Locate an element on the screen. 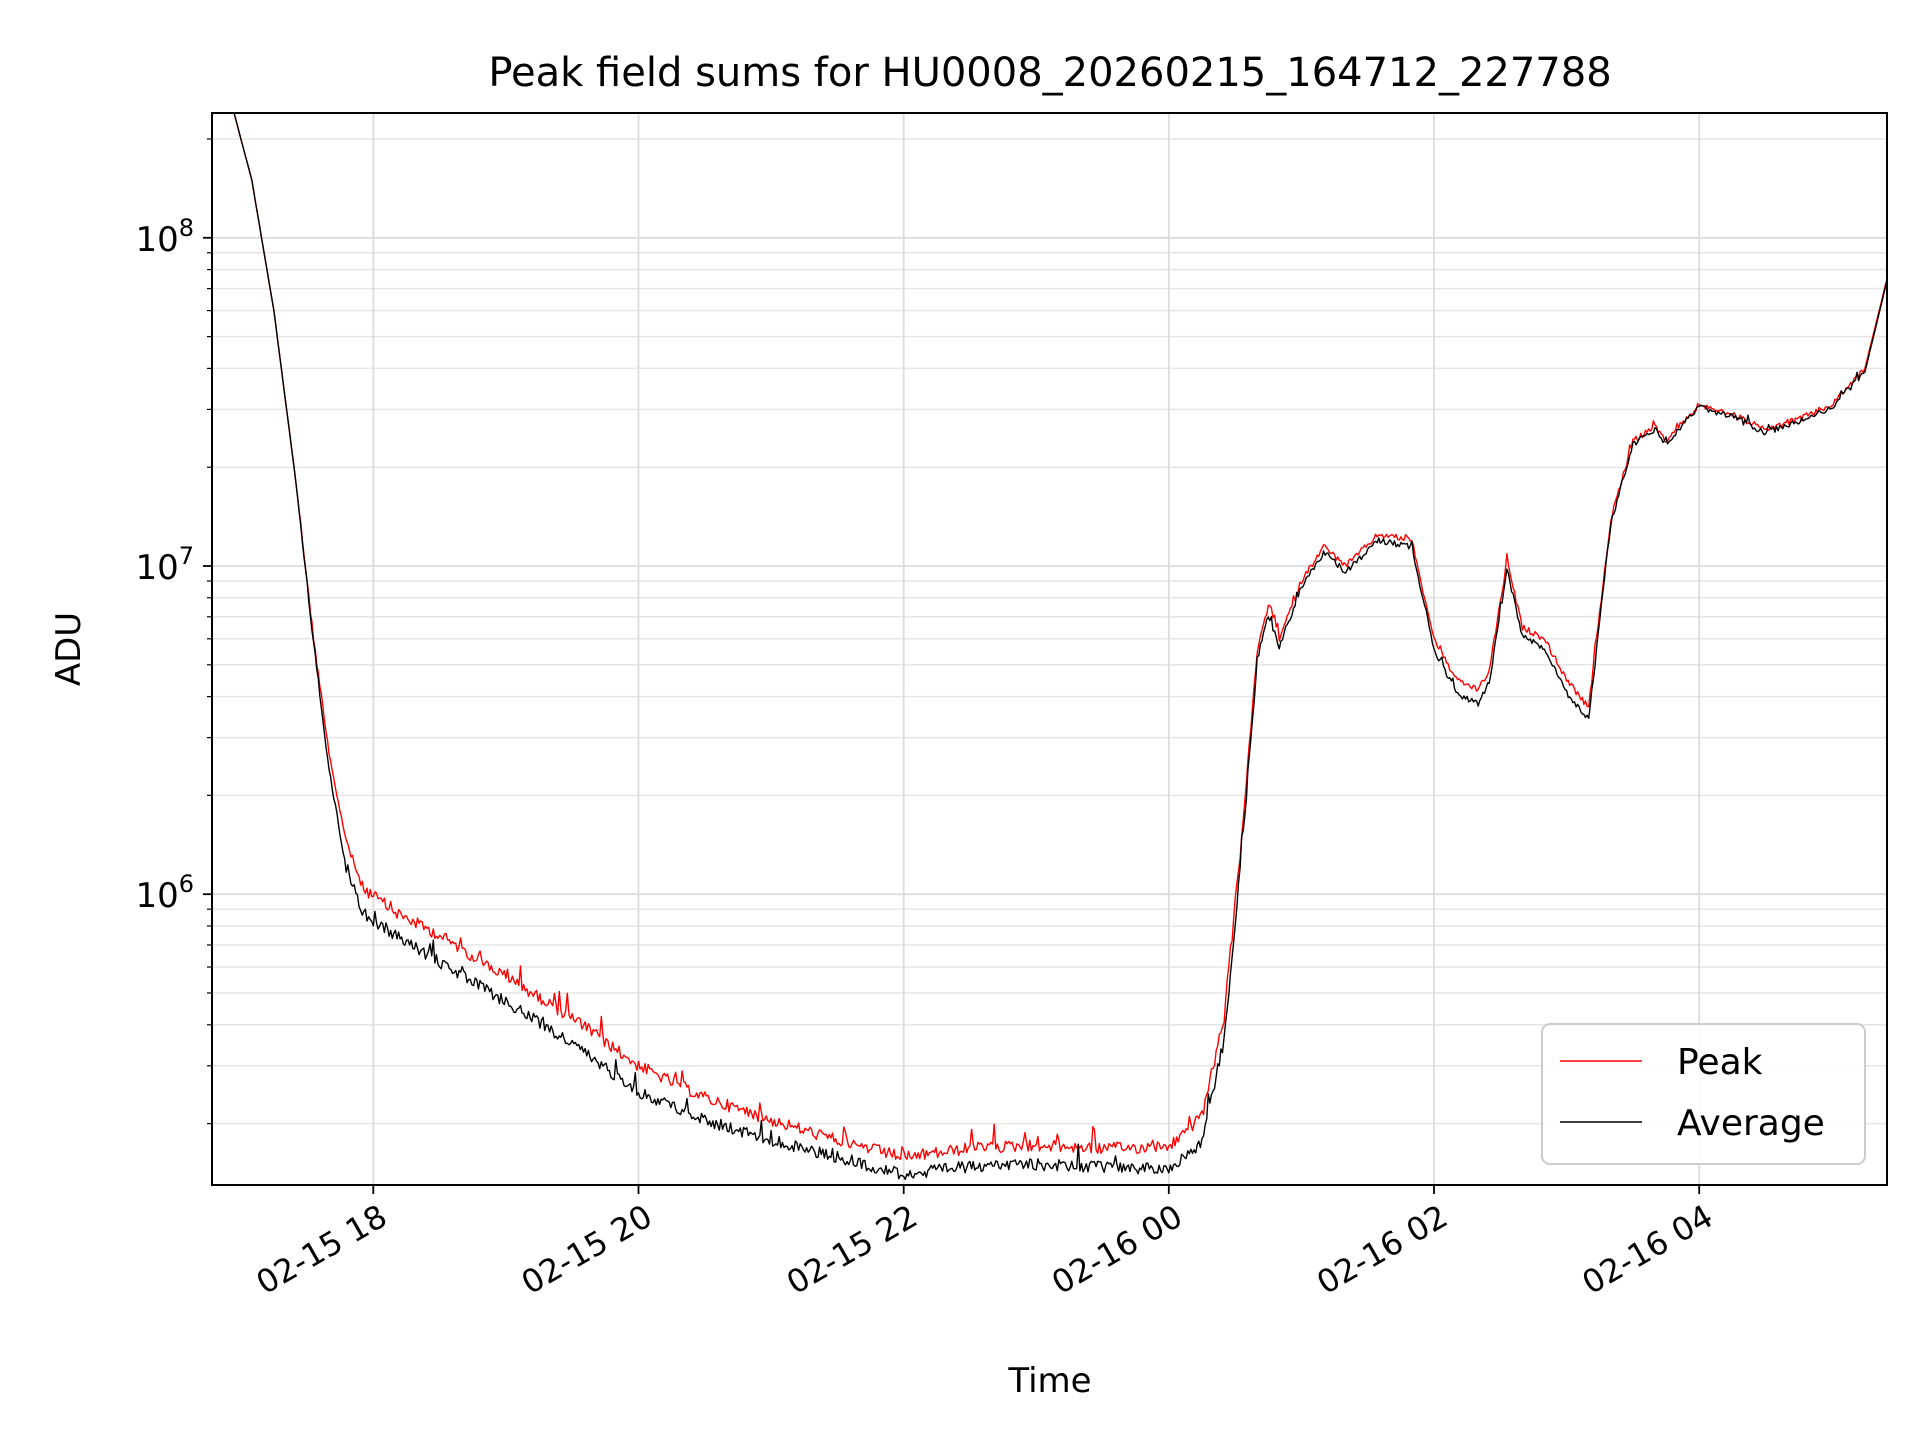 The width and height of the screenshot is (1920, 1440). legend: Peak Average is located at coordinates (1703, 1094).